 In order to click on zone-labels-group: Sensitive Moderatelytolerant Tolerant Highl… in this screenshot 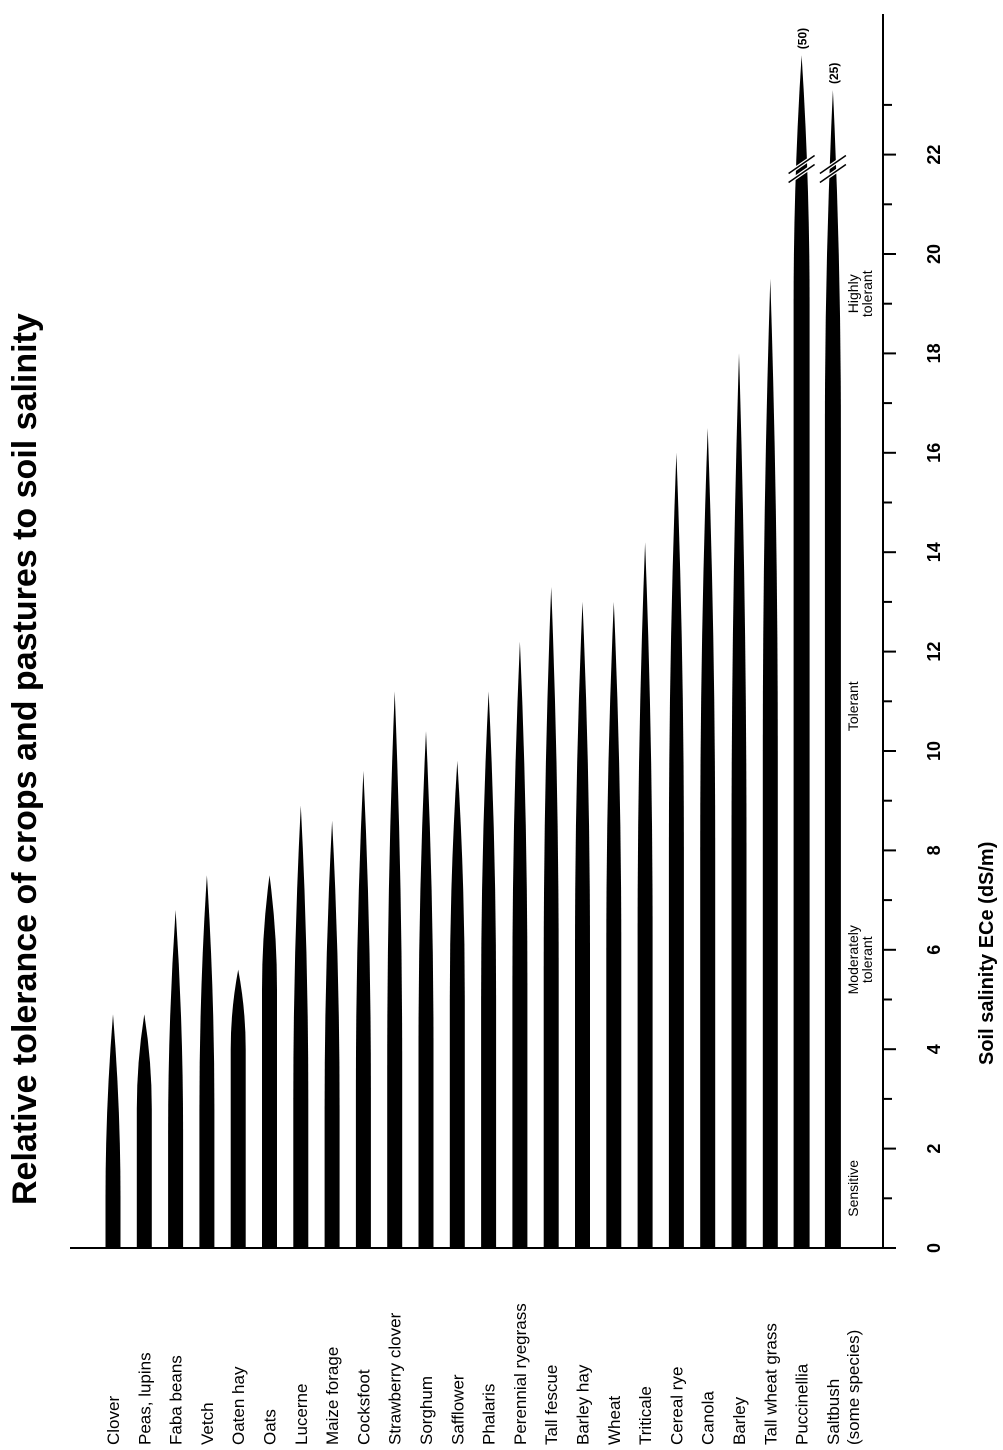, I will do `click(860, 743)`.